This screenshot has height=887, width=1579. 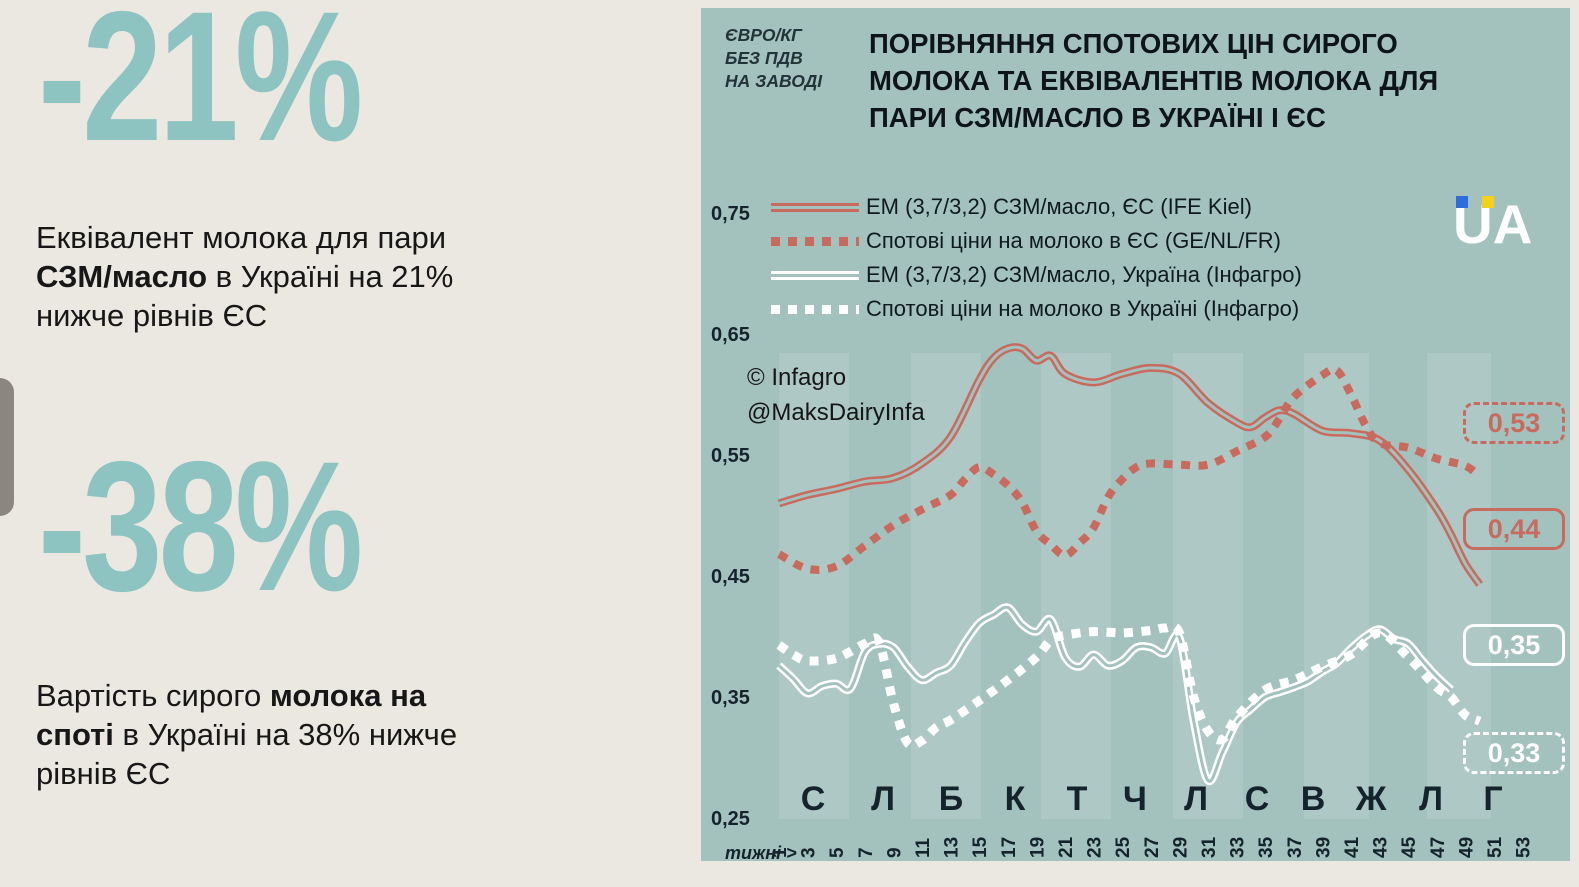 I want to click on svg-text: 19, so click(x=1037, y=847).